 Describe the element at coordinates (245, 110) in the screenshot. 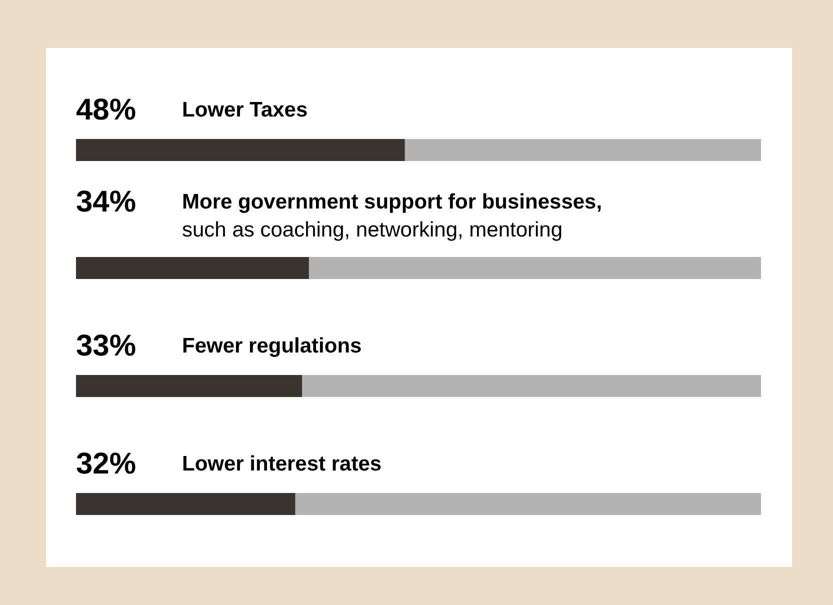

I see `y-tick-label: Lower Taxes` at that location.